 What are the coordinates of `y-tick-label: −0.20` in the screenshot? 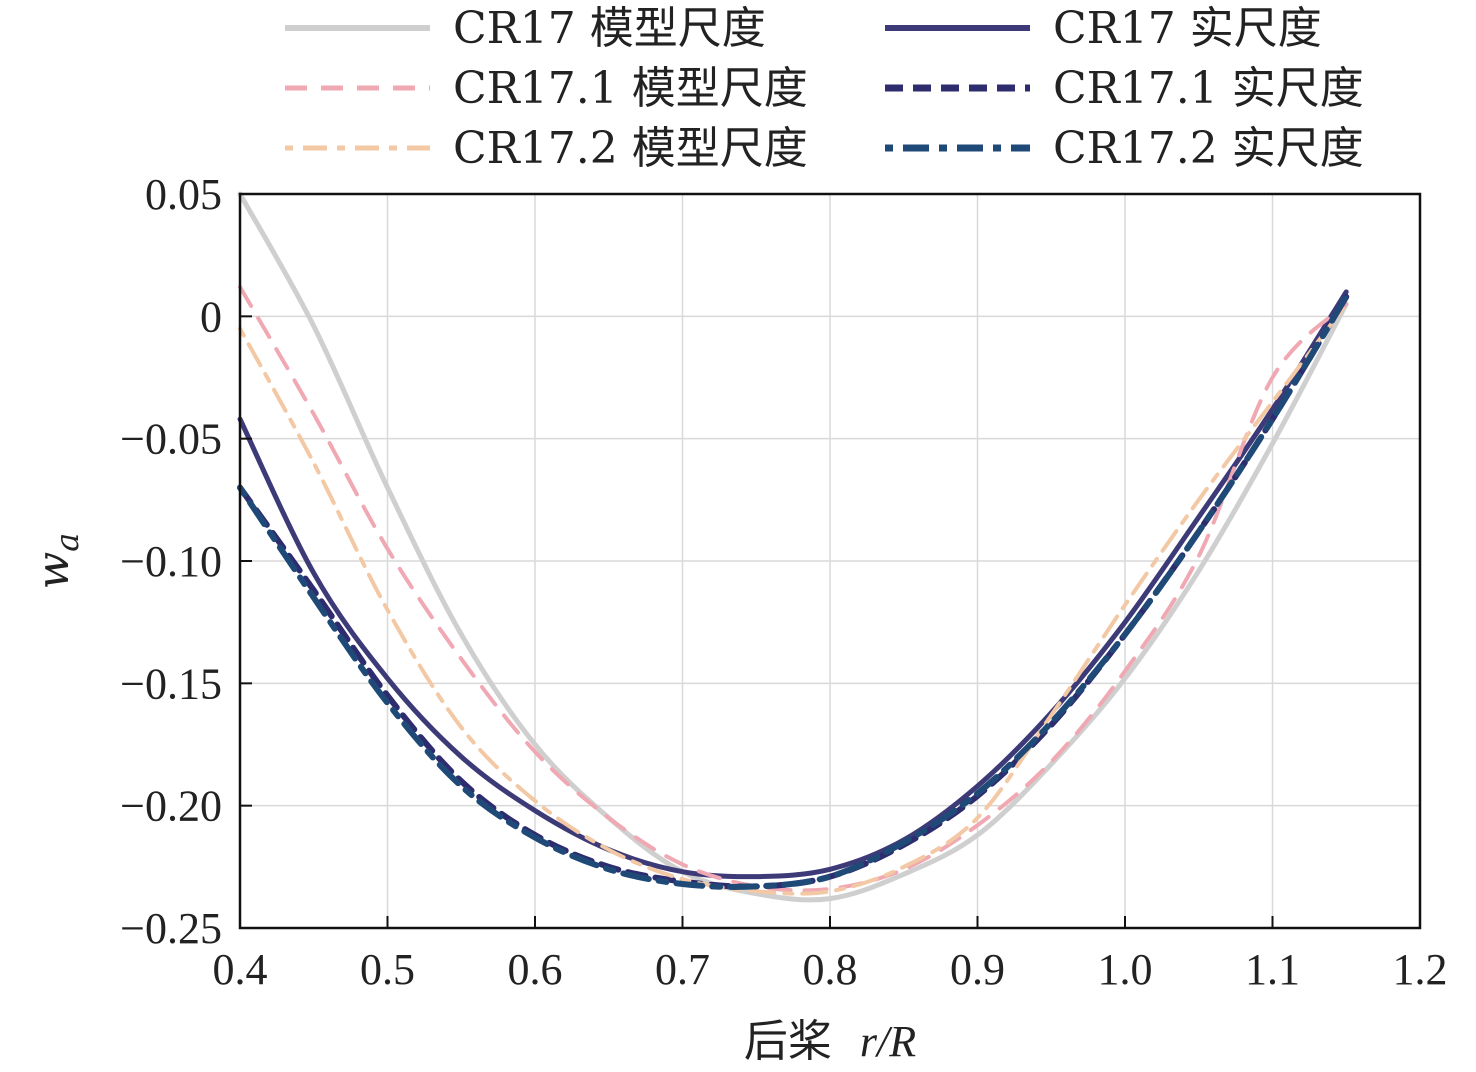 It's located at (171, 806).